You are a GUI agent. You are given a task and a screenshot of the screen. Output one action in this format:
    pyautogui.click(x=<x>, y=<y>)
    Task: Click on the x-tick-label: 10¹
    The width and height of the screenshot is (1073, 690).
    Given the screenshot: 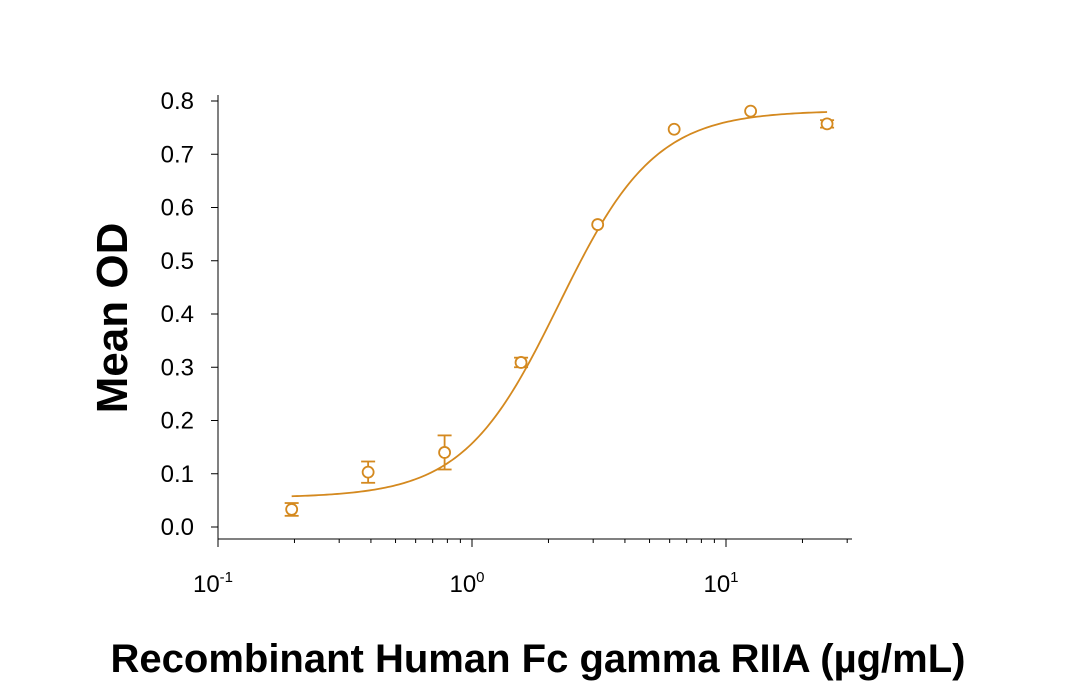 What is the action you would take?
    pyautogui.click(x=720, y=583)
    